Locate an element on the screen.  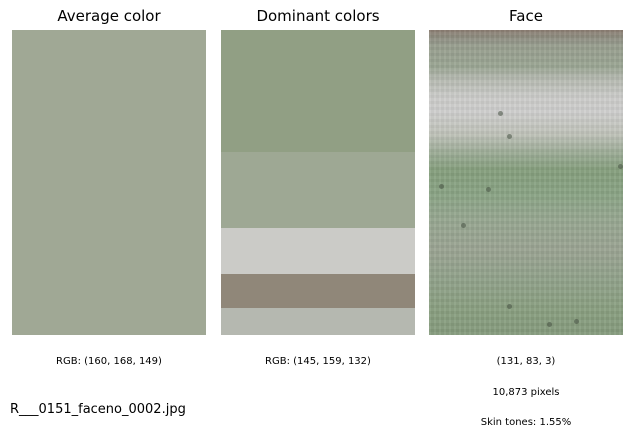
image-filename: R___0151_faceno_0002.jpg is located at coordinates (98, 409).